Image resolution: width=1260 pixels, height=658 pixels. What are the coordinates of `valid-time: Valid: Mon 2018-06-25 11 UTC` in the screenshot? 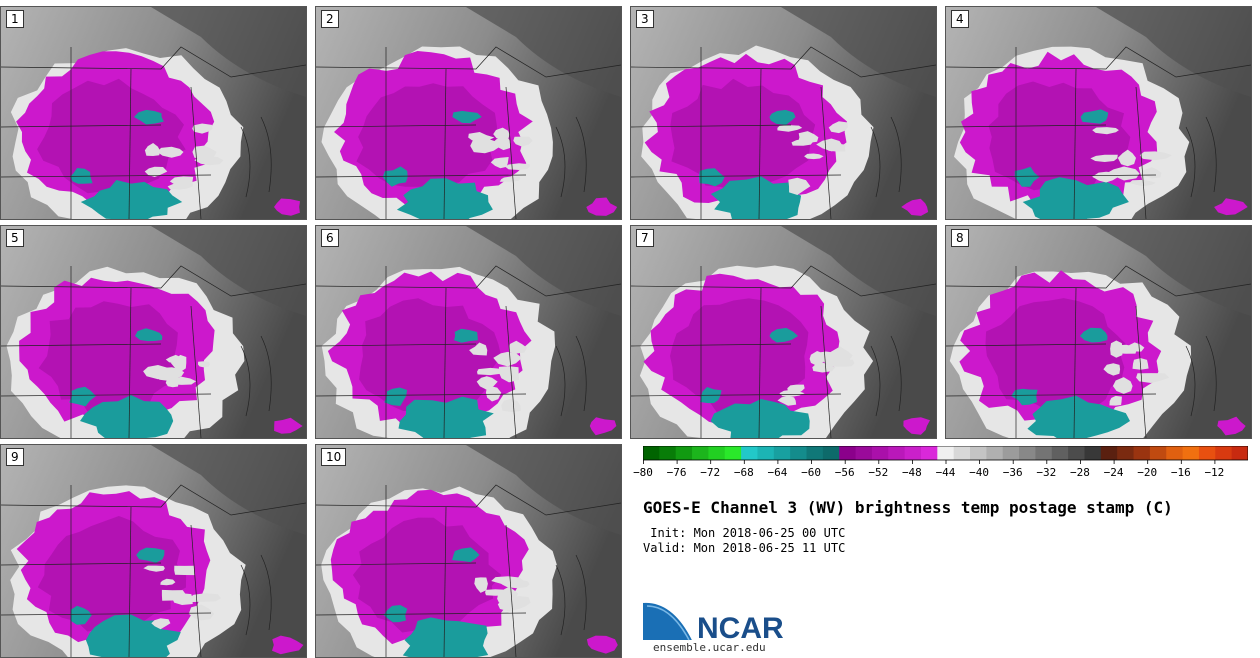 It's located at (744, 548).